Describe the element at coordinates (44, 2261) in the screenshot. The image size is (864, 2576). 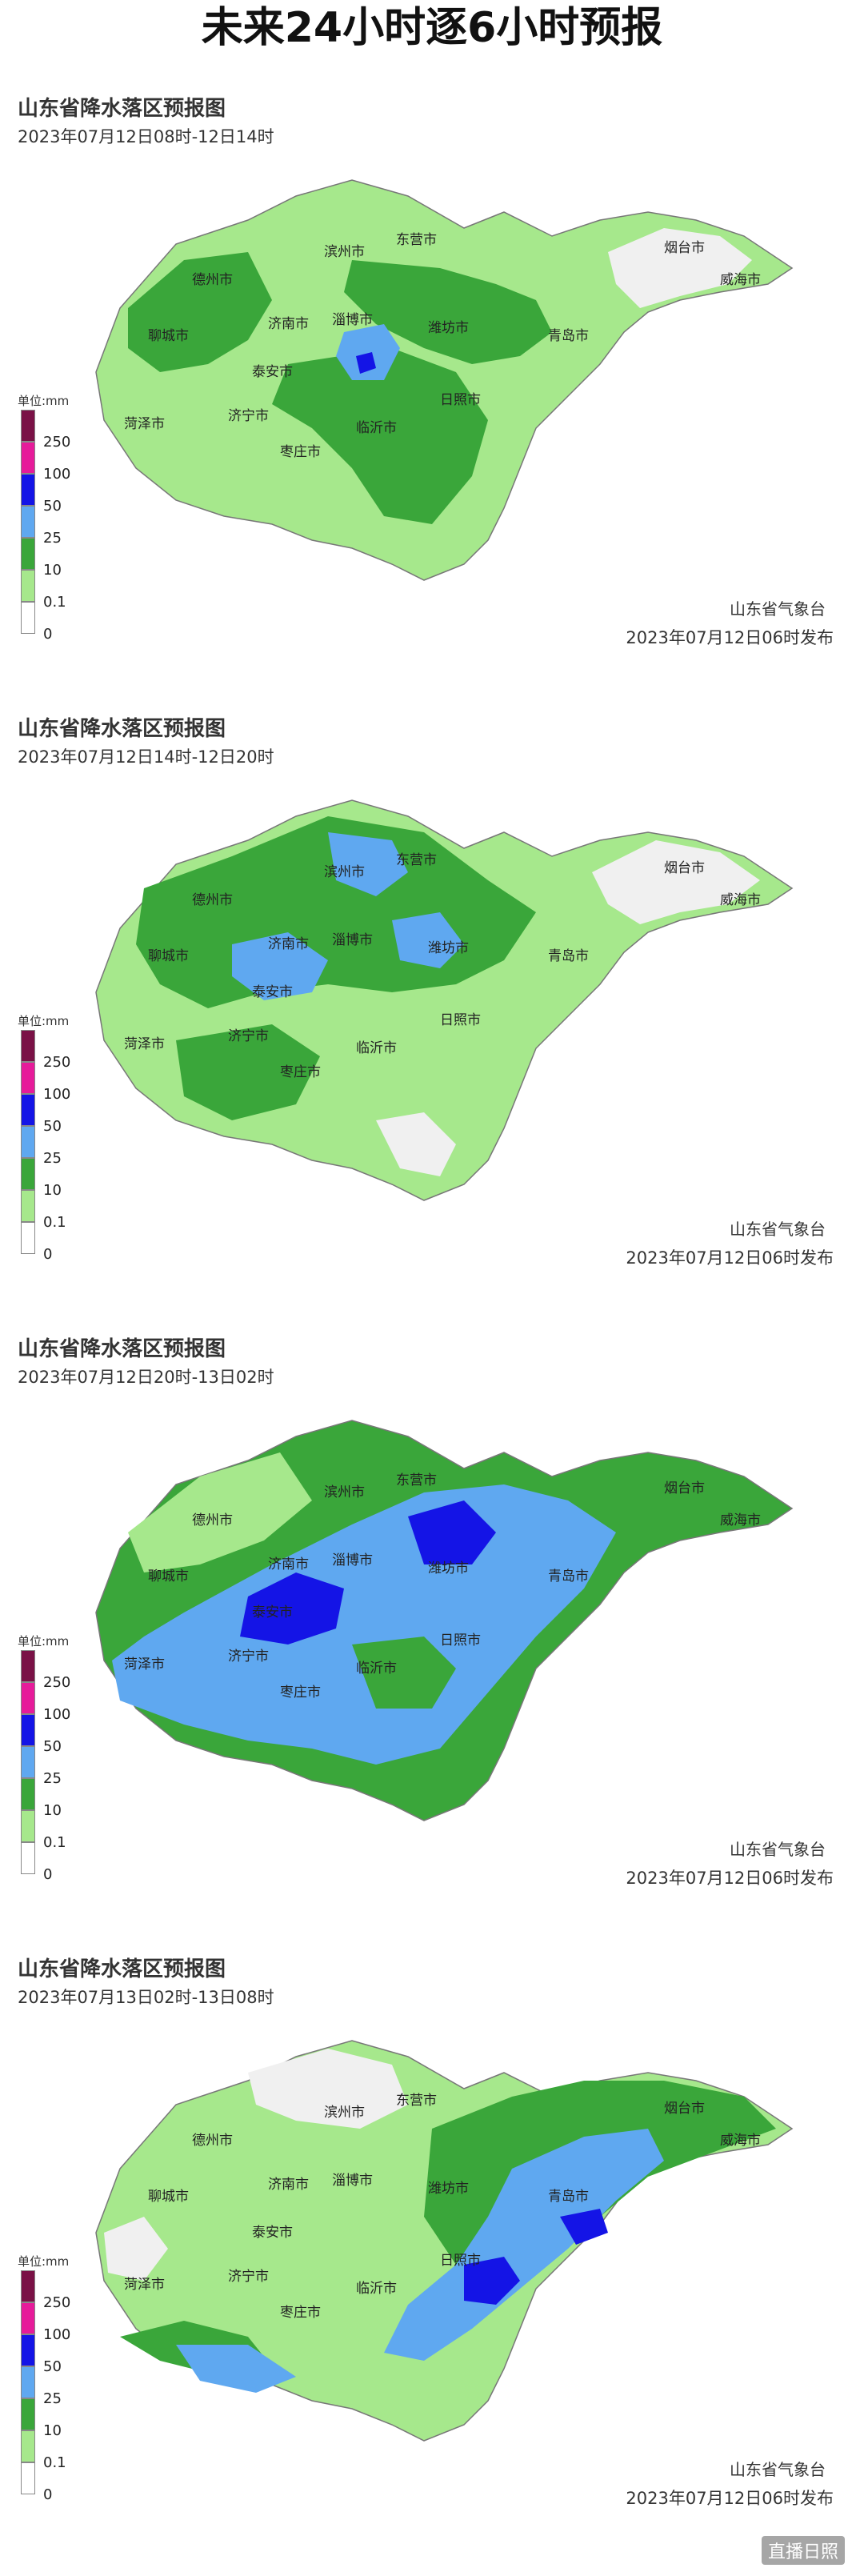
I see `legend-unit: 单位:mm` at that location.